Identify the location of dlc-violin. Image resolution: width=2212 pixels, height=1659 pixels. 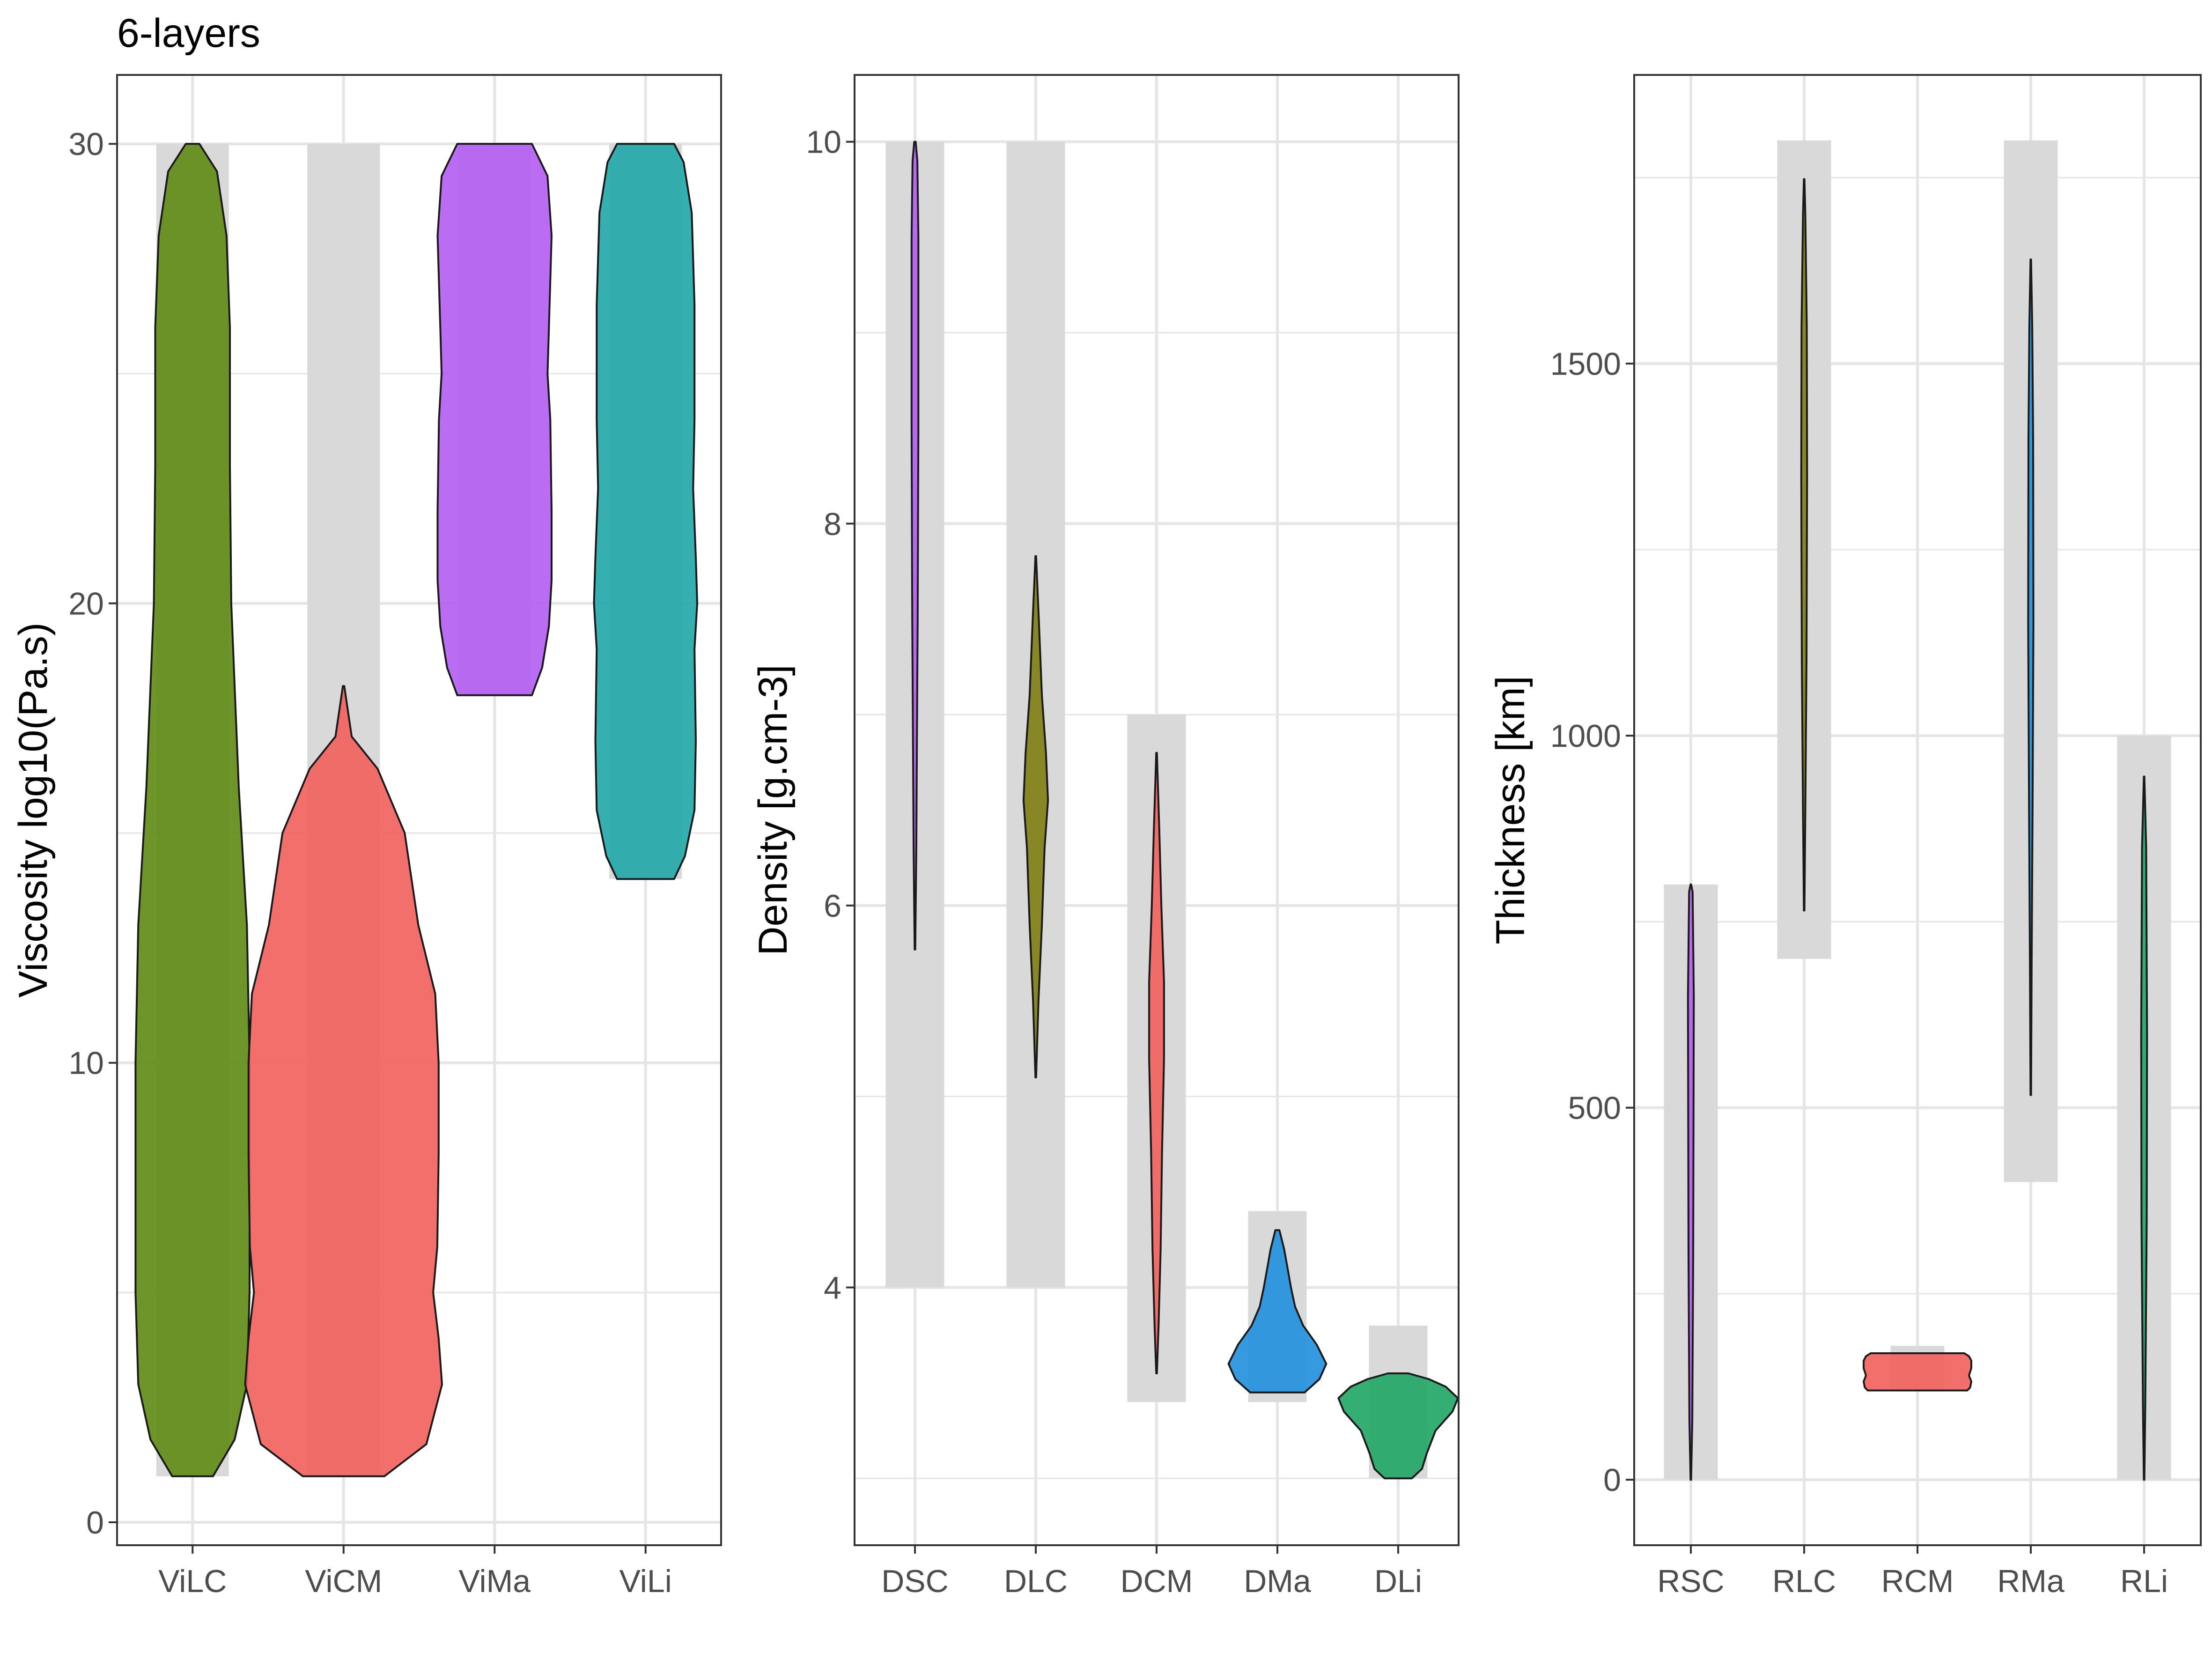
(1035, 817).